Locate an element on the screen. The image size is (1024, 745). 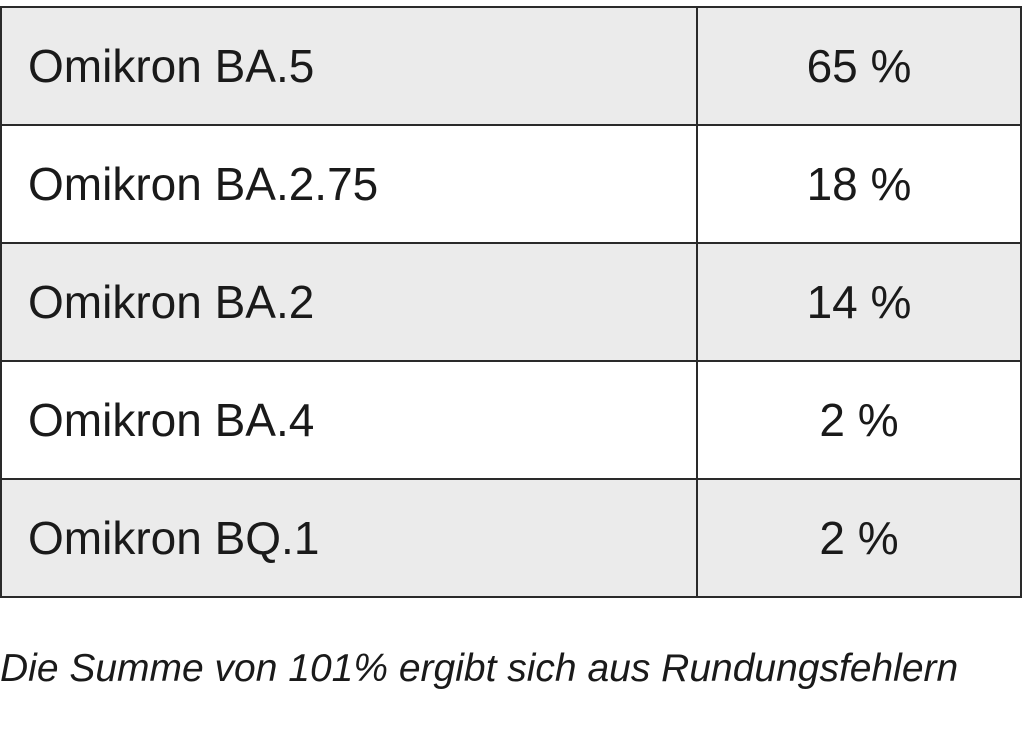
variant-name-cell: Omikron BQ.1 is located at coordinates (349, 538).